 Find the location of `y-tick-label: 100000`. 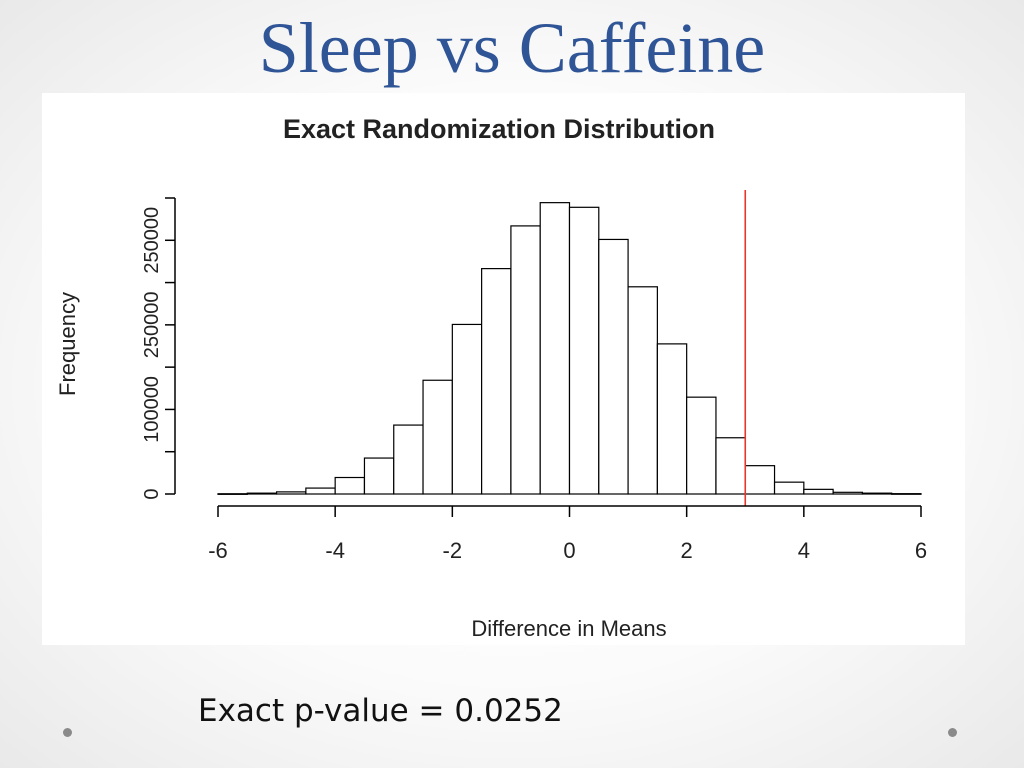

y-tick-label: 100000 is located at coordinates (152, 409).